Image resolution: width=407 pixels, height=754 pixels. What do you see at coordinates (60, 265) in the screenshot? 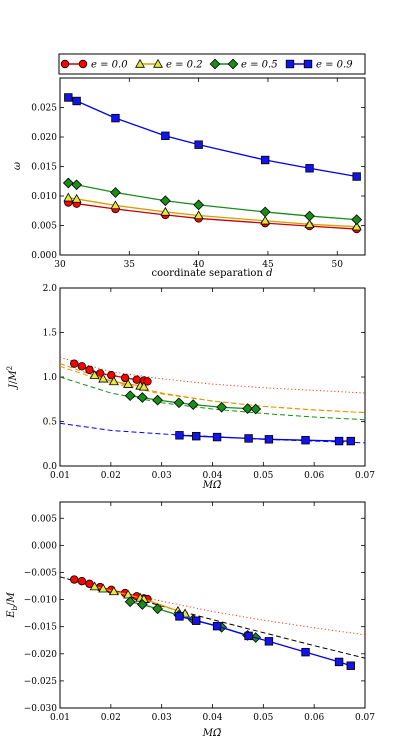
I see `x-tick-label: 30` at bounding box center [60, 265].